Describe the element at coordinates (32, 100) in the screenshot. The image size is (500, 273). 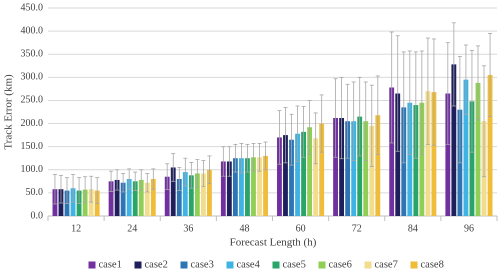
I see `y-tick-label: 250.0` at that location.